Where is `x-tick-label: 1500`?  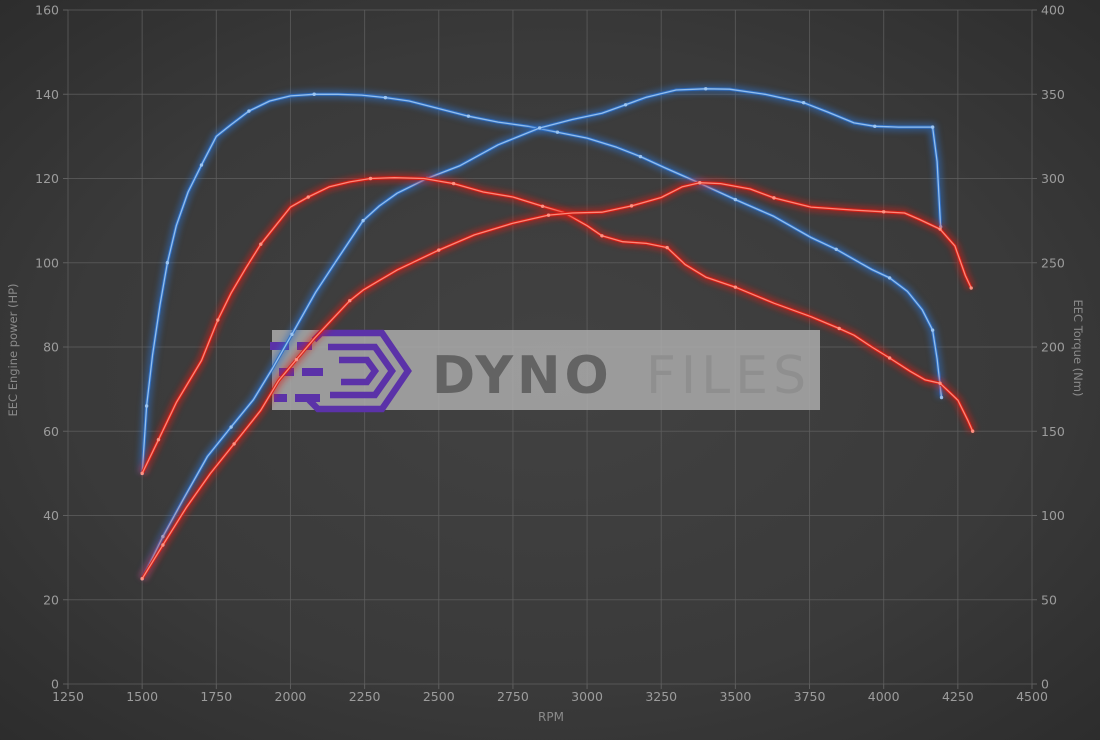
x-tick-label: 1500 is located at coordinates (142, 696).